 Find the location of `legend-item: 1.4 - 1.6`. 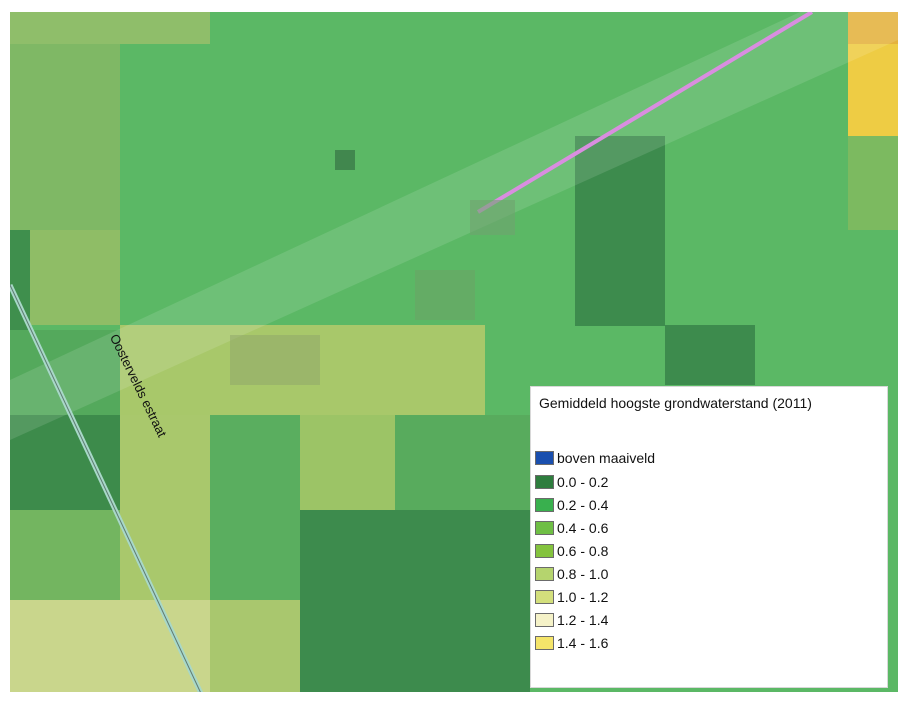

legend-item: 1.4 - 1.6 is located at coordinates (571, 643).